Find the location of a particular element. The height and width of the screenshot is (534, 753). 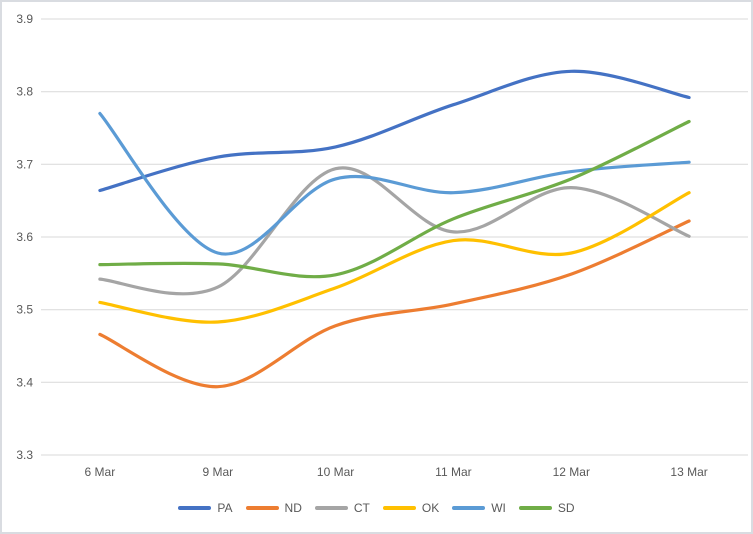

legend-label: OK is located at coordinates (430, 508).